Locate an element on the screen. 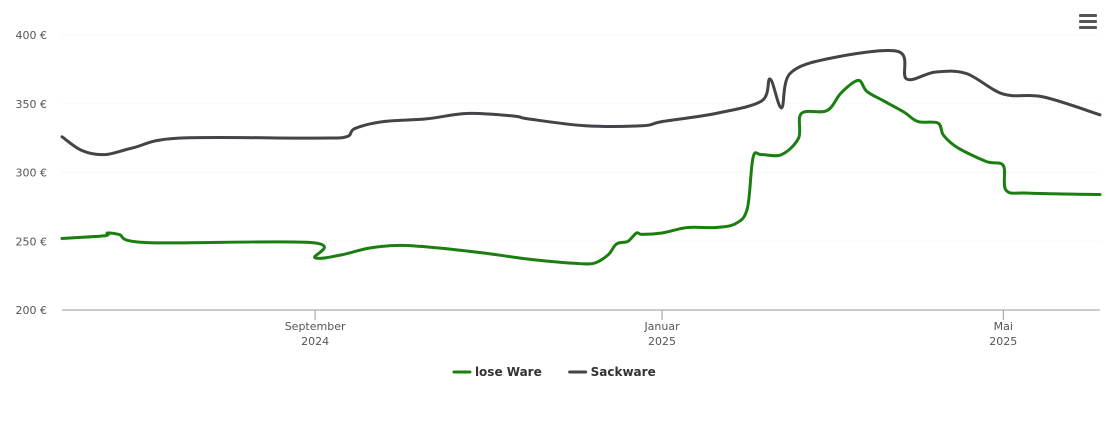 This screenshot has height=426, width=1110. legend-item-lose-ware: lose Ware is located at coordinates (497, 372).